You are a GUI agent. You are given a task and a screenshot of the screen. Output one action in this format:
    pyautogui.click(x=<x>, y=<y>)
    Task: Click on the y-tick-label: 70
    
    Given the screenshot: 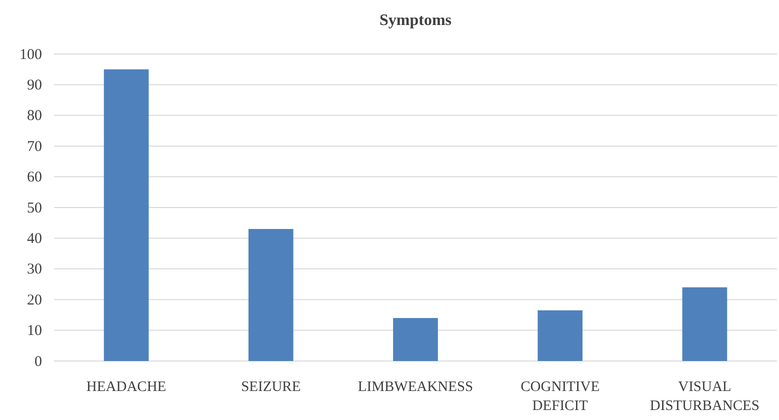 What is the action you would take?
    pyautogui.click(x=34, y=146)
    